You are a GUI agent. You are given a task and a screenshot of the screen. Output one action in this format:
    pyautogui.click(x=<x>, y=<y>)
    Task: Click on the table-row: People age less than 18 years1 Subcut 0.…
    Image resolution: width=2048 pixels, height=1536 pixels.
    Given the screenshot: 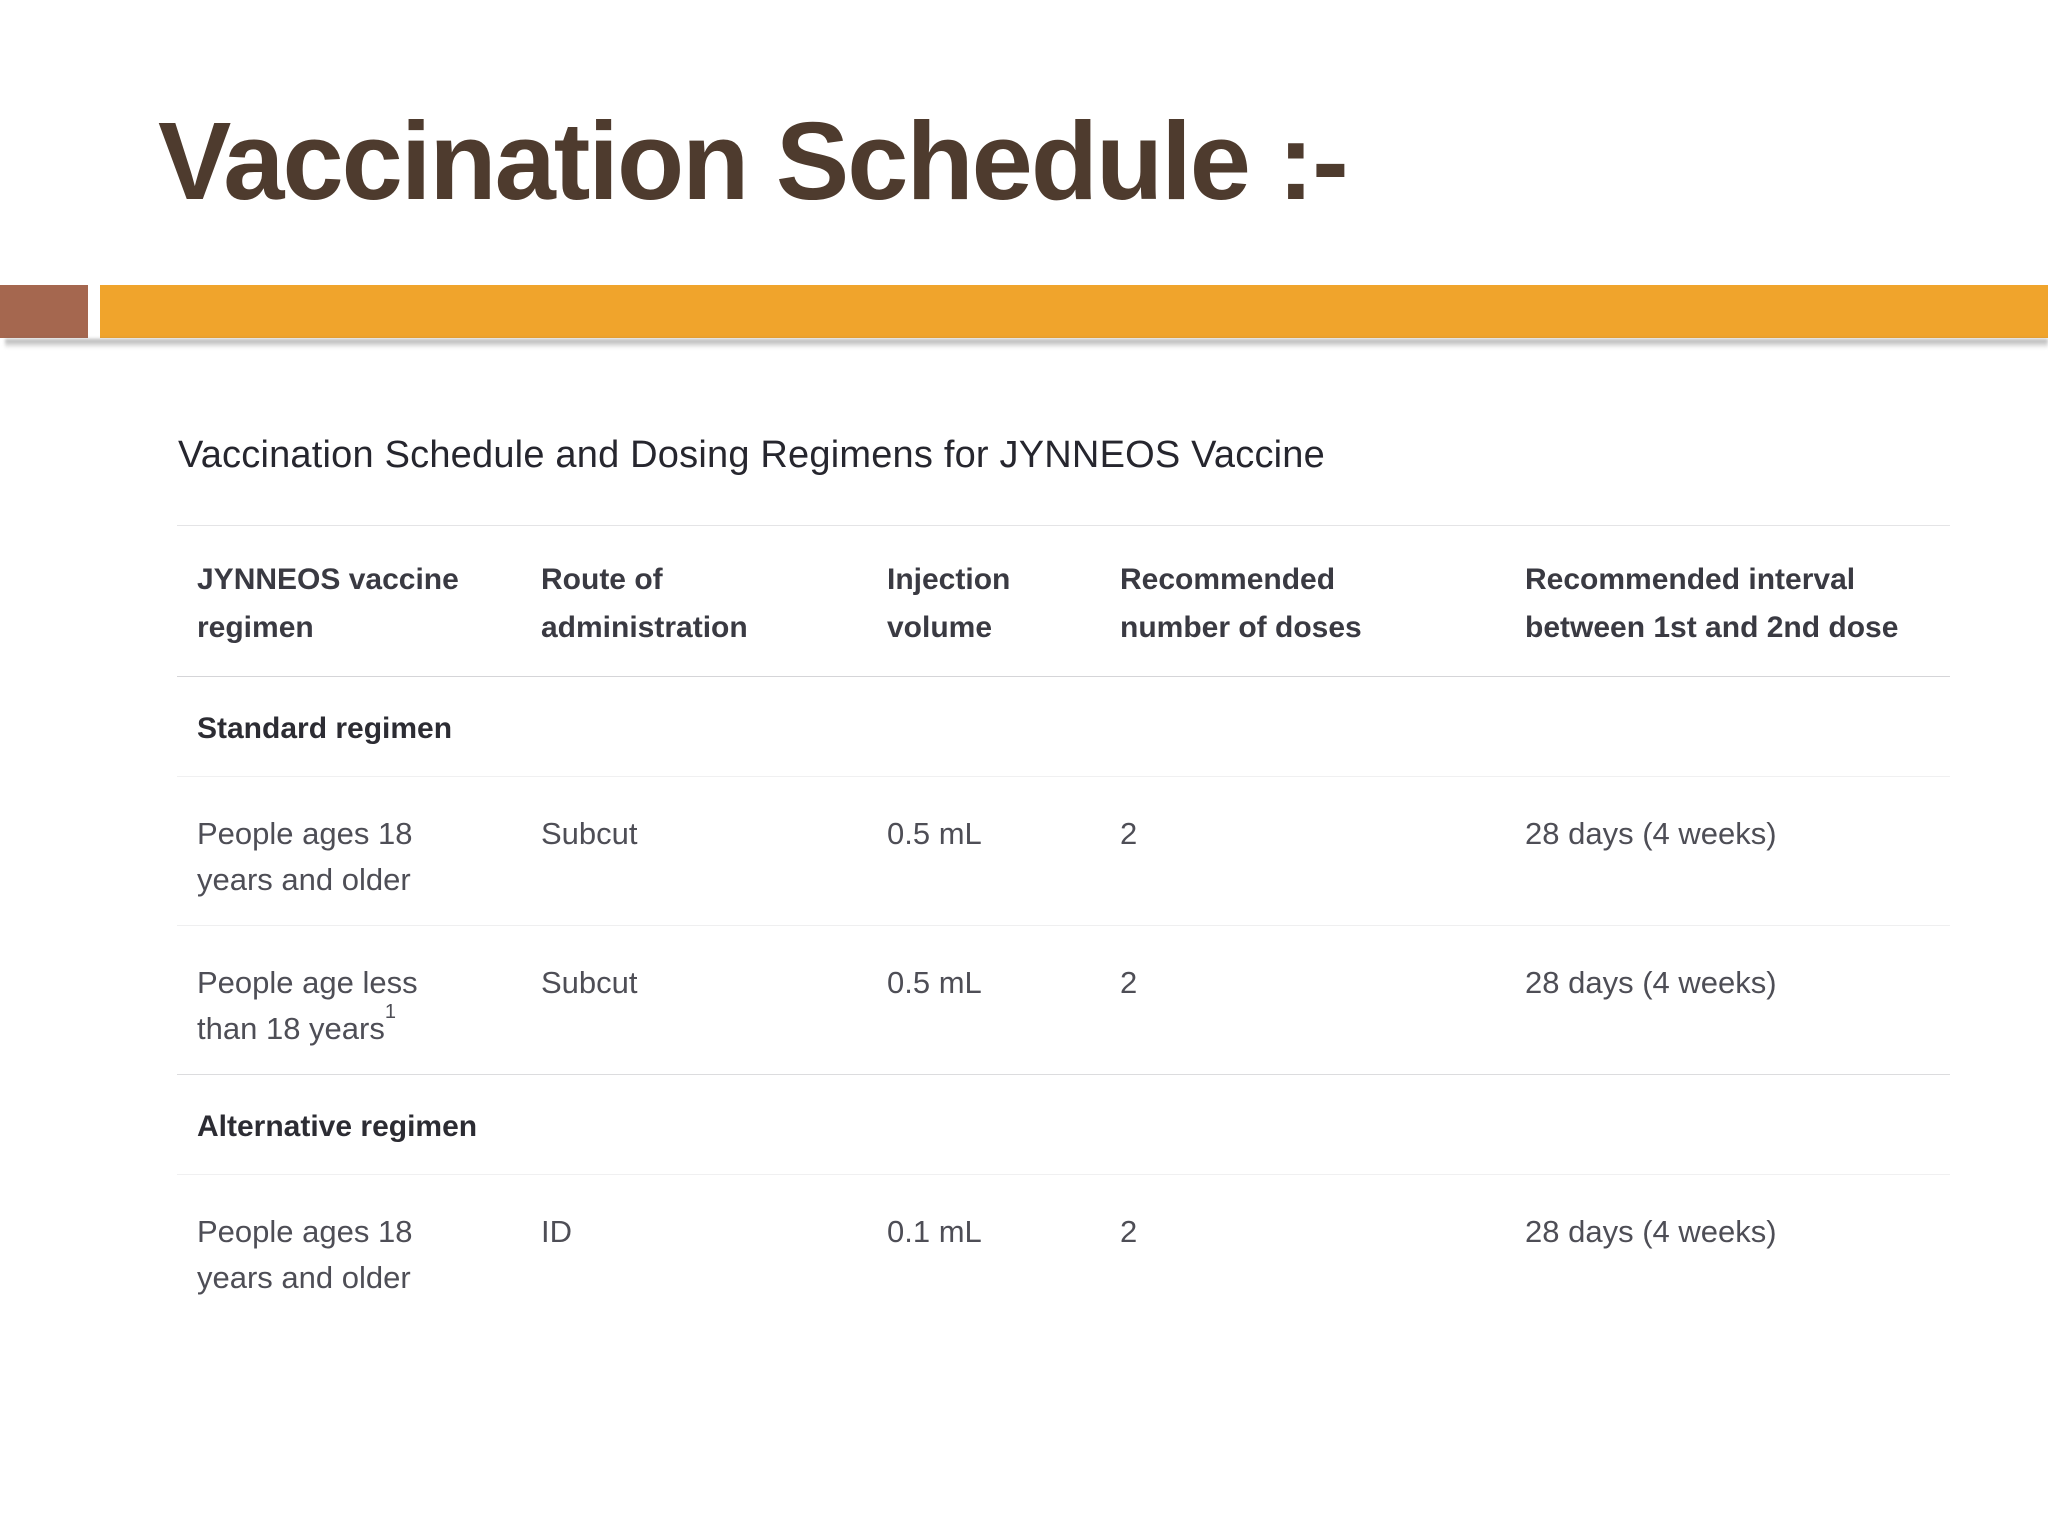 What is the action you would take?
    pyautogui.click(x=1063, y=1000)
    